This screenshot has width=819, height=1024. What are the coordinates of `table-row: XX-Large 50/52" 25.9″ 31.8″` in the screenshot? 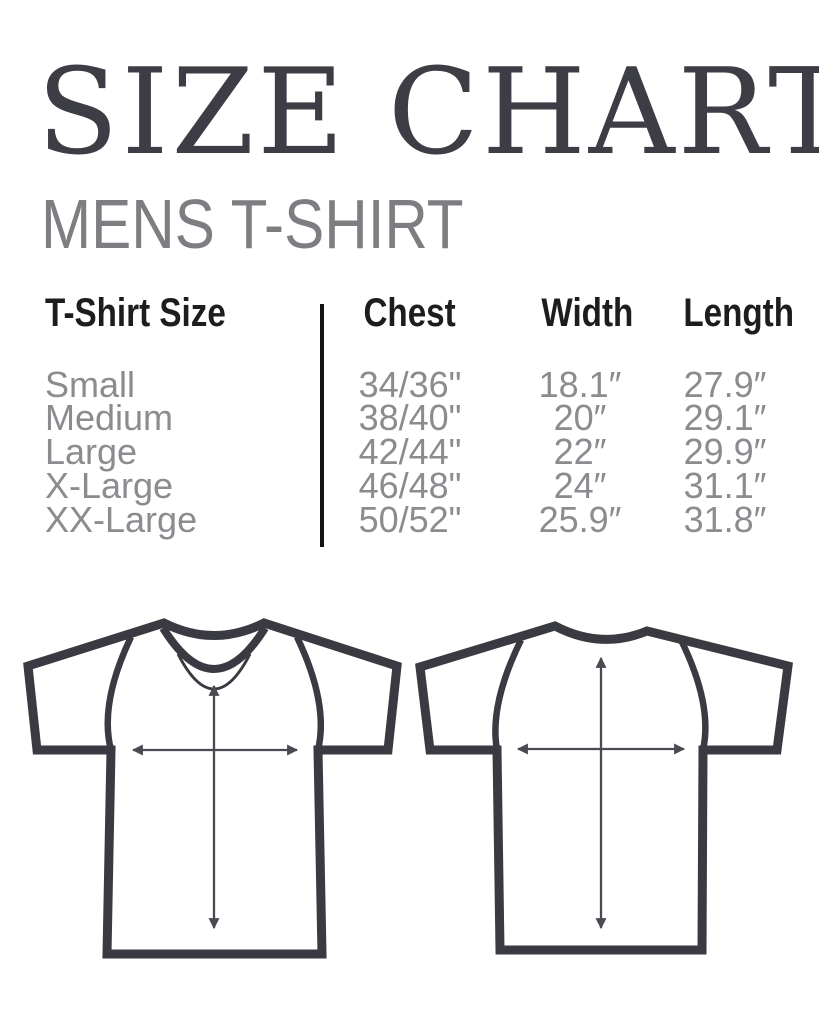 It's located at (417, 519).